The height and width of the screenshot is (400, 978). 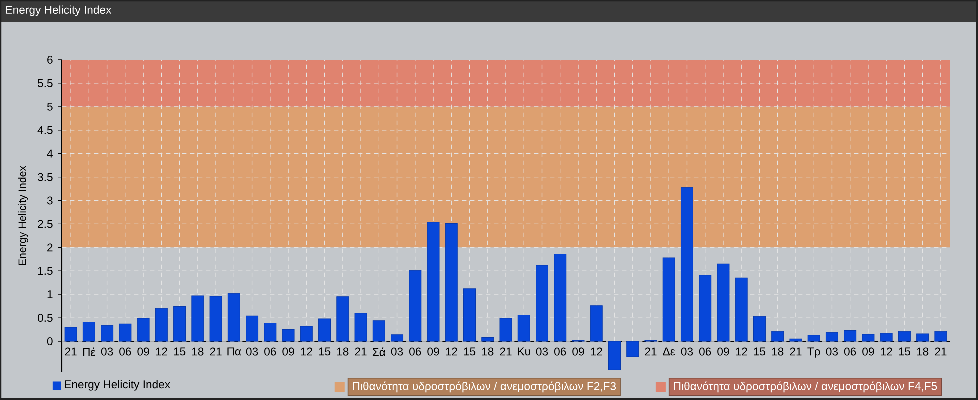 What do you see at coordinates (45, 224) in the screenshot?
I see `y-tick-label: 2.5` at bounding box center [45, 224].